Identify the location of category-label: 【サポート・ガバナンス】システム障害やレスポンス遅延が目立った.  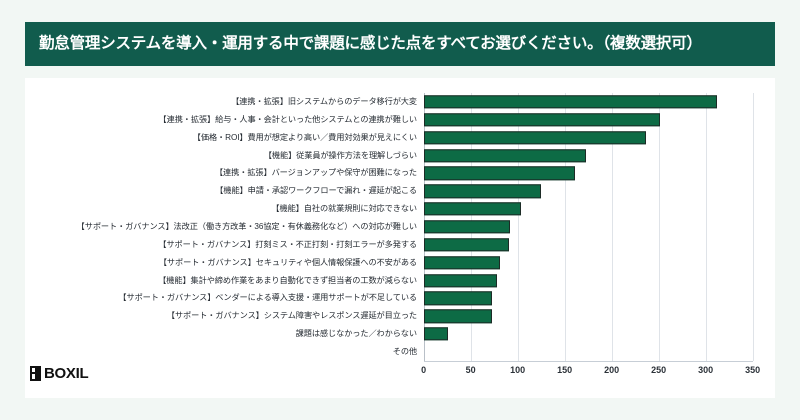
(291, 316).